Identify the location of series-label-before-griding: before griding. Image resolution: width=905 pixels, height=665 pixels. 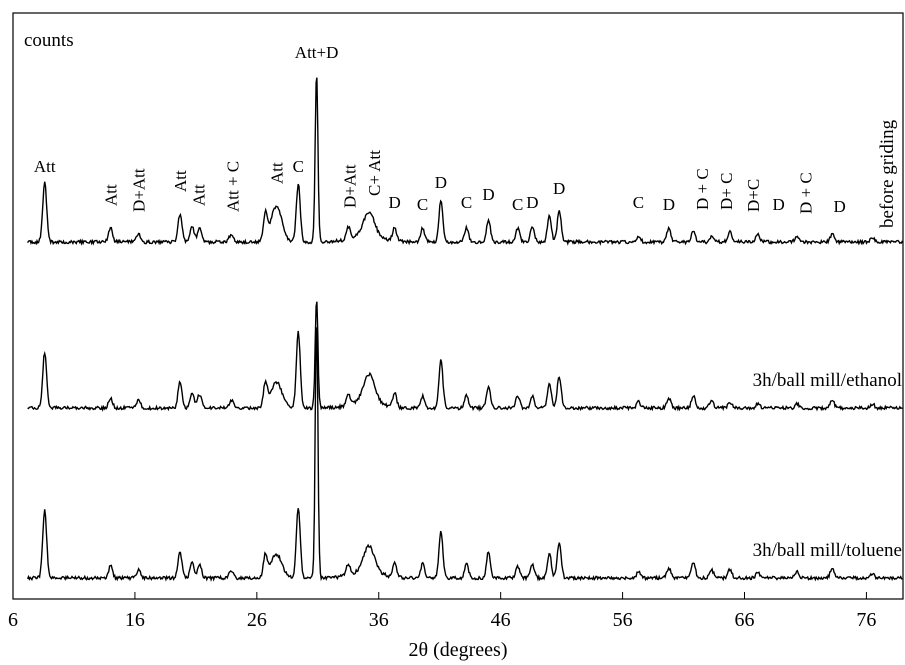
(887, 173).